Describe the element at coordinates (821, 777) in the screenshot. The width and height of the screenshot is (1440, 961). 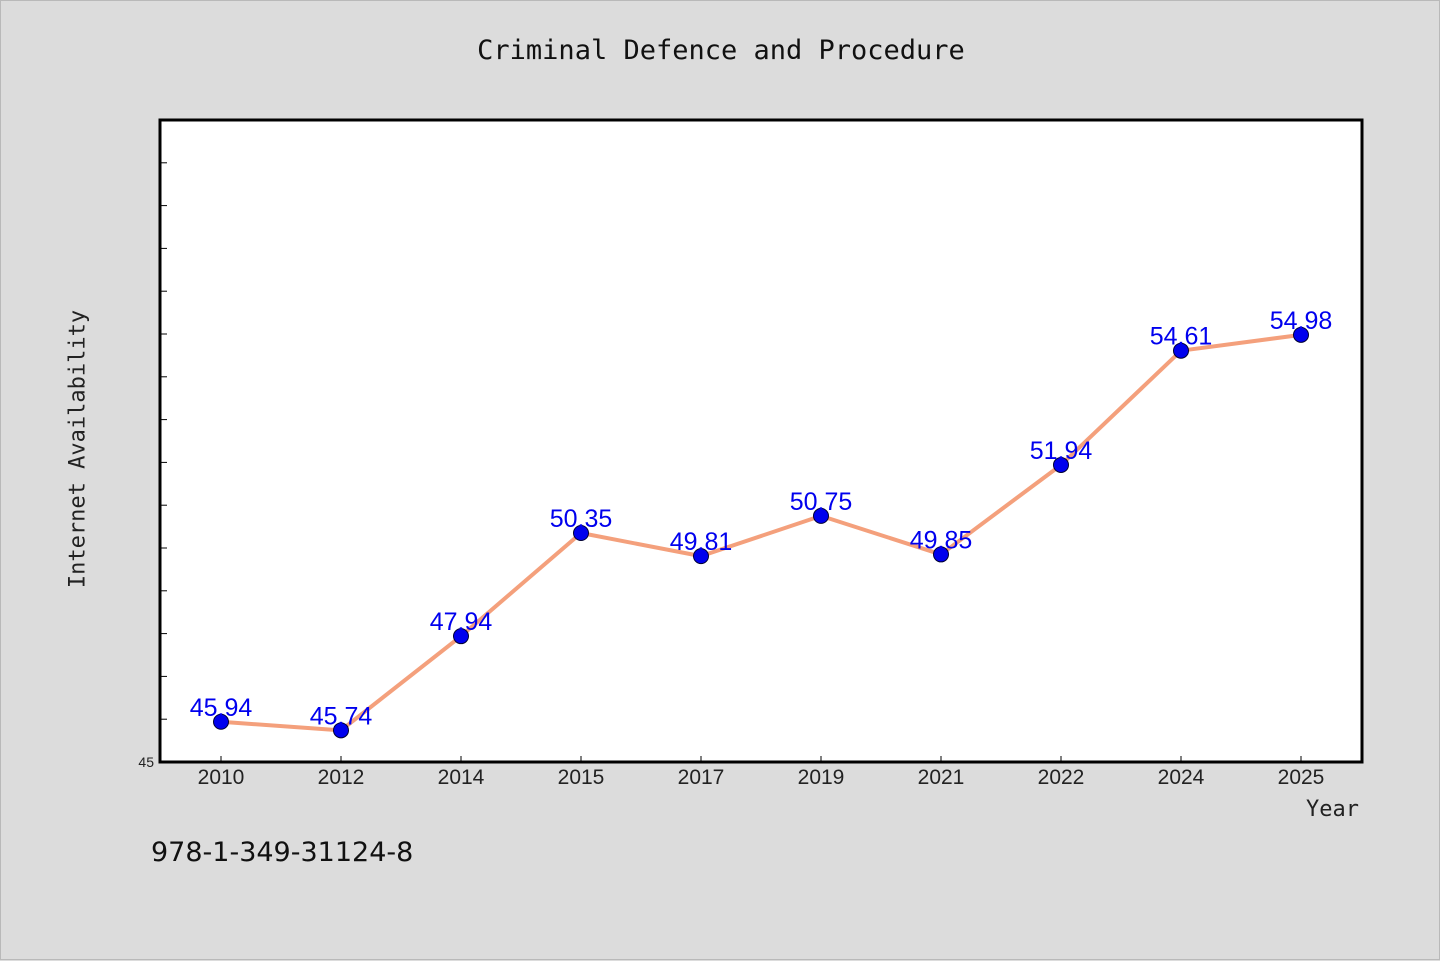
I see `x-tick-label: 2019` at that location.